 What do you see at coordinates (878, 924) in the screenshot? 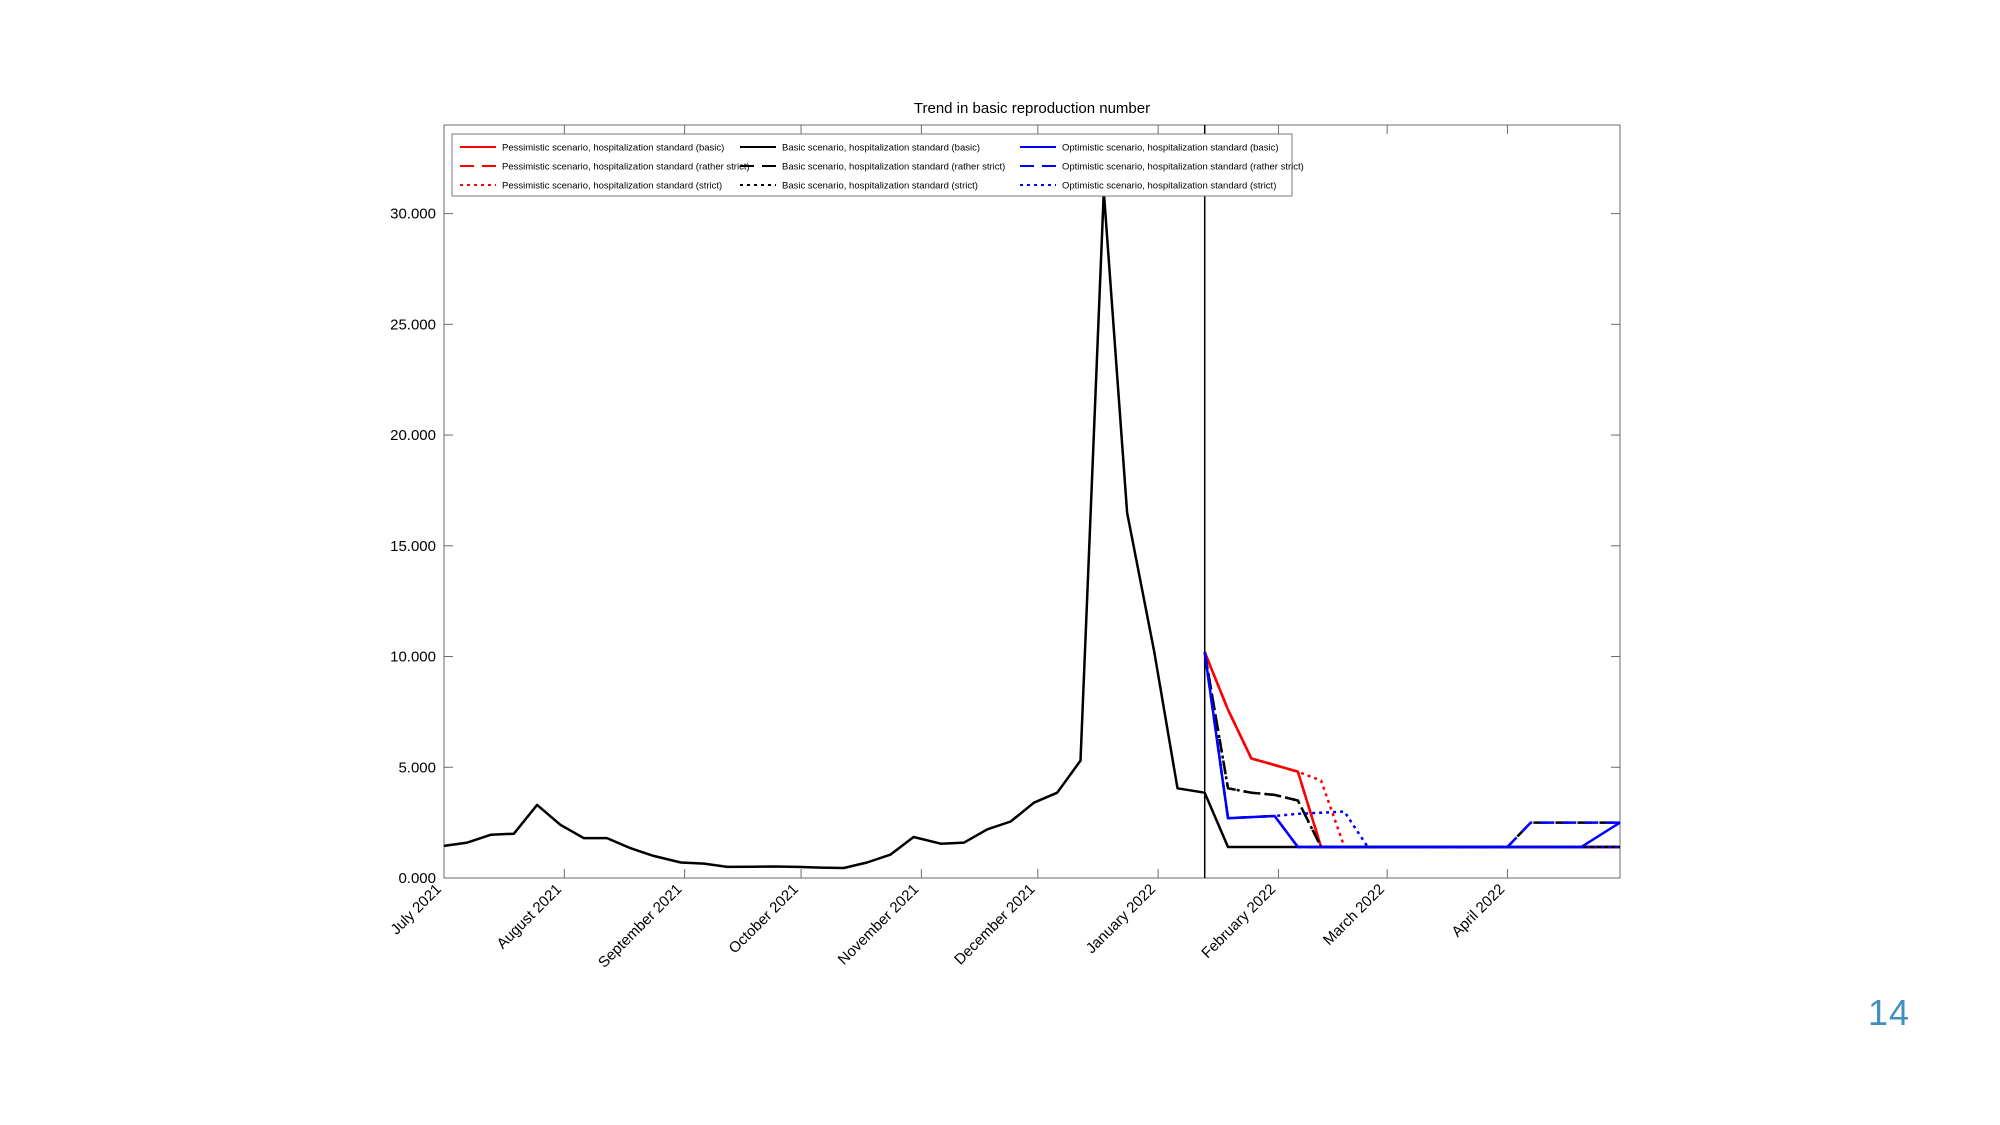
I see `x-tick-label: November 2021` at bounding box center [878, 924].